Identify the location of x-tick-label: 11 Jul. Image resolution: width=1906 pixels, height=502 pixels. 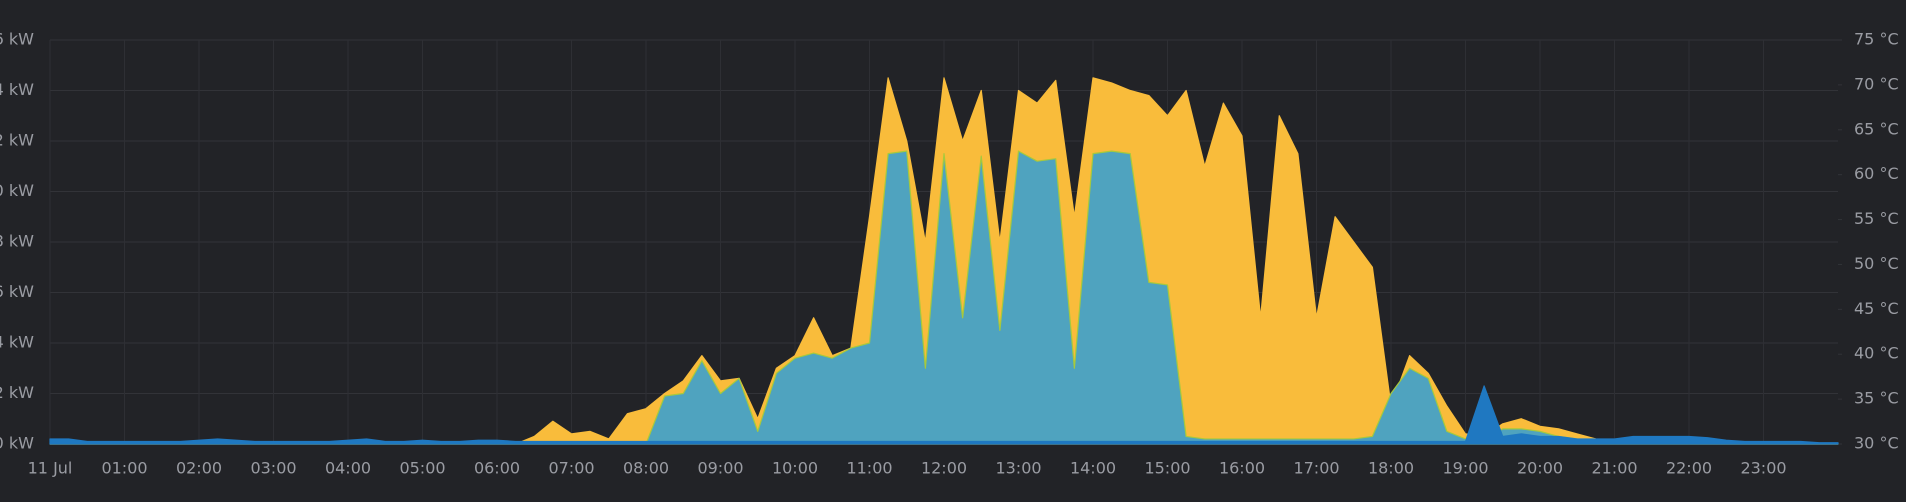
(50, 468).